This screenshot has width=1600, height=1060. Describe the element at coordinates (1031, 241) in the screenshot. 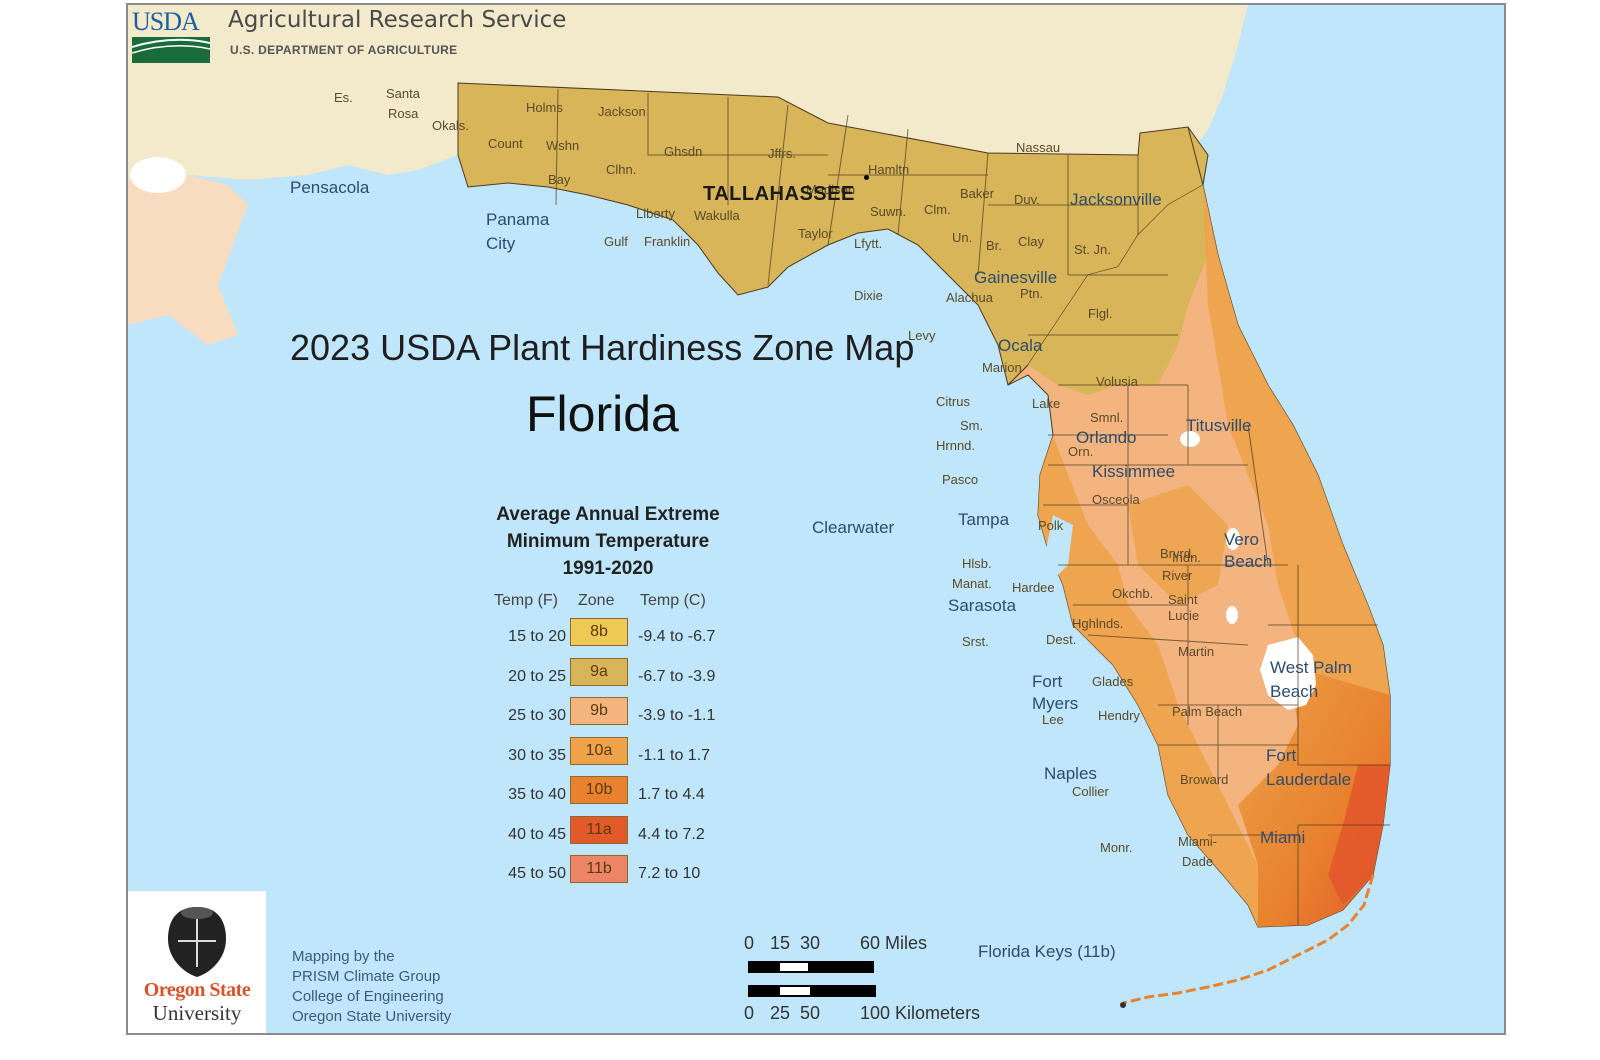

I see `county-label: Clay` at that location.